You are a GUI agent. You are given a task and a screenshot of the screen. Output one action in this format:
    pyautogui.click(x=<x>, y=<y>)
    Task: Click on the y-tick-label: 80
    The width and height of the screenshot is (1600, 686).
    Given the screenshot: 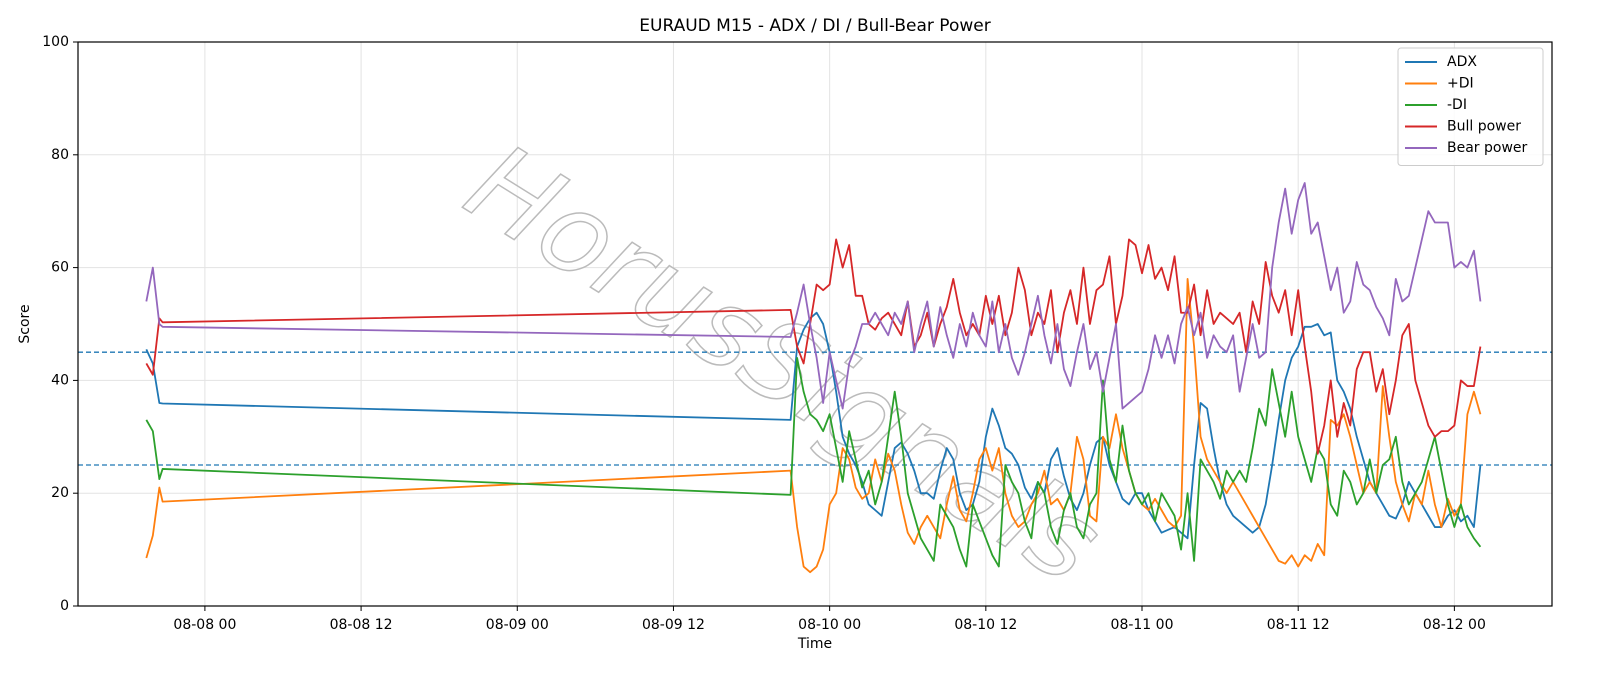 What is the action you would take?
    pyautogui.click(x=60, y=155)
    